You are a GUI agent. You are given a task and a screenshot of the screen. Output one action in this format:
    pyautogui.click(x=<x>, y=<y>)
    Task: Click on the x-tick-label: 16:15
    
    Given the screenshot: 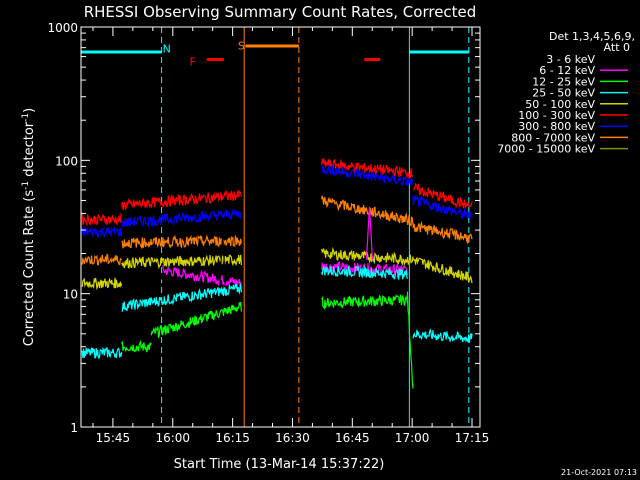 What is the action you would take?
    pyautogui.click(x=232, y=438)
    